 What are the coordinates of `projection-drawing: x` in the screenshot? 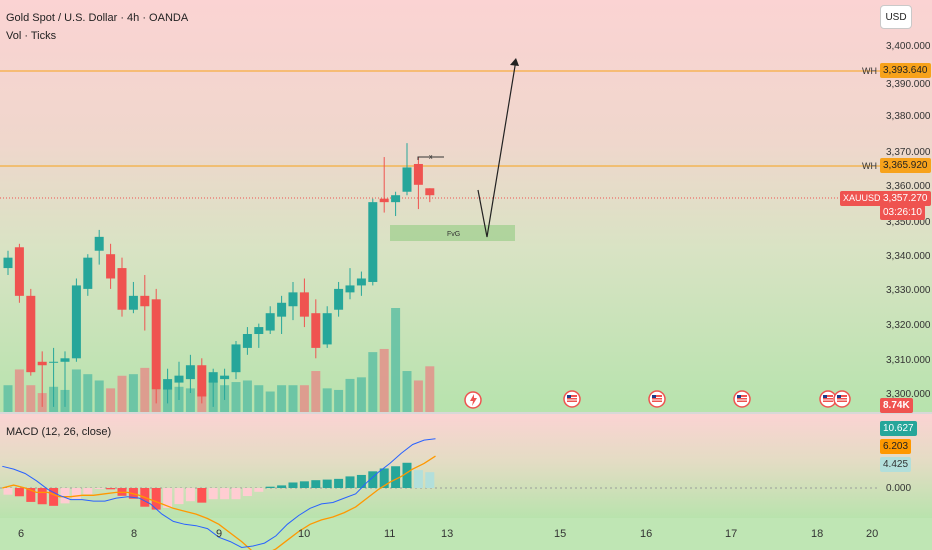 It's located at (468, 148).